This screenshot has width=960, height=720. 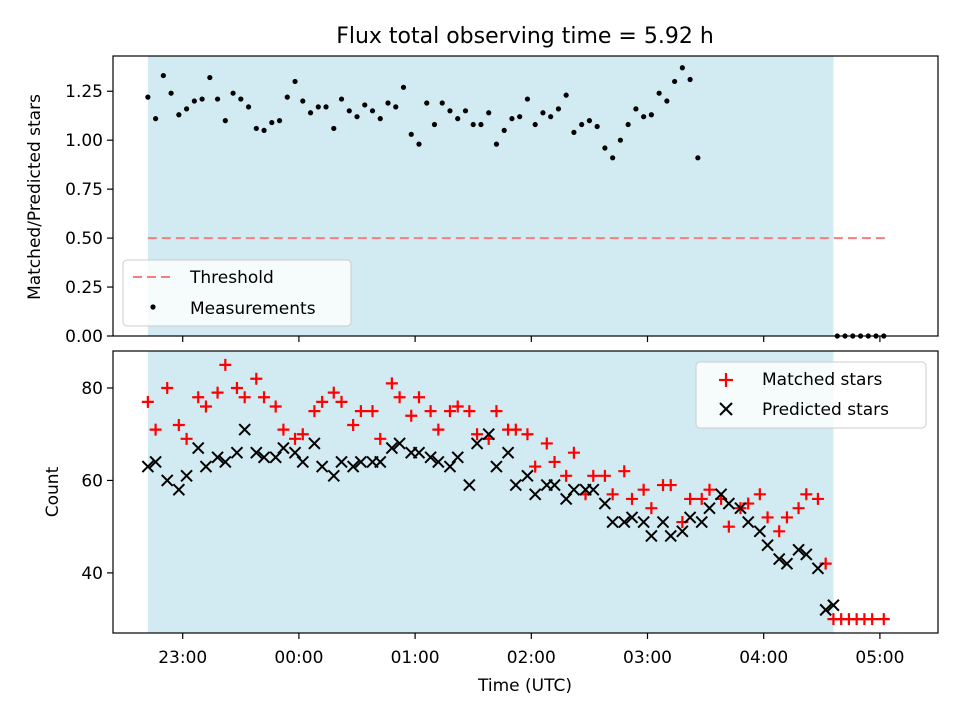 I want to click on top-y-axis-label: Matched/Predicted stars, so click(x=35, y=197).